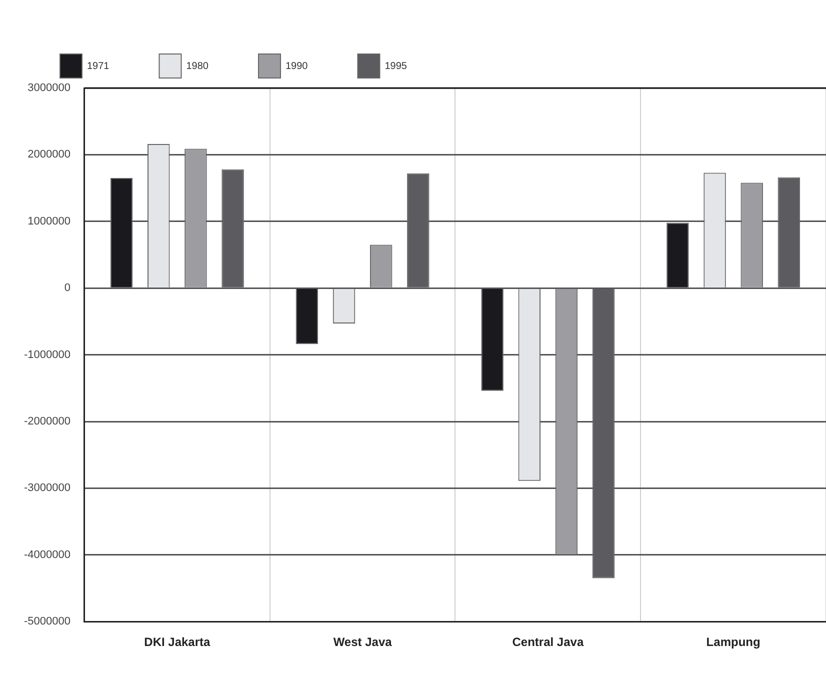  Describe the element at coordinates (67, 288) in the screenshot. I see `y-tick-label: 0` at that location.